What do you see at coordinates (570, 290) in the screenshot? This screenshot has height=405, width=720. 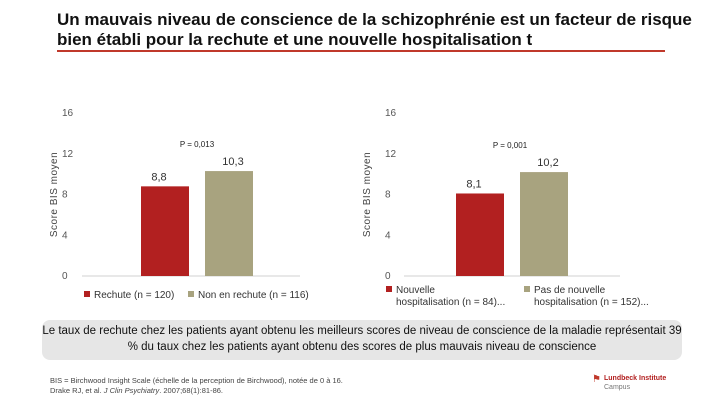 I see `legend-label-line1: Pas de nouvelle` at bounding box center [570, 290].